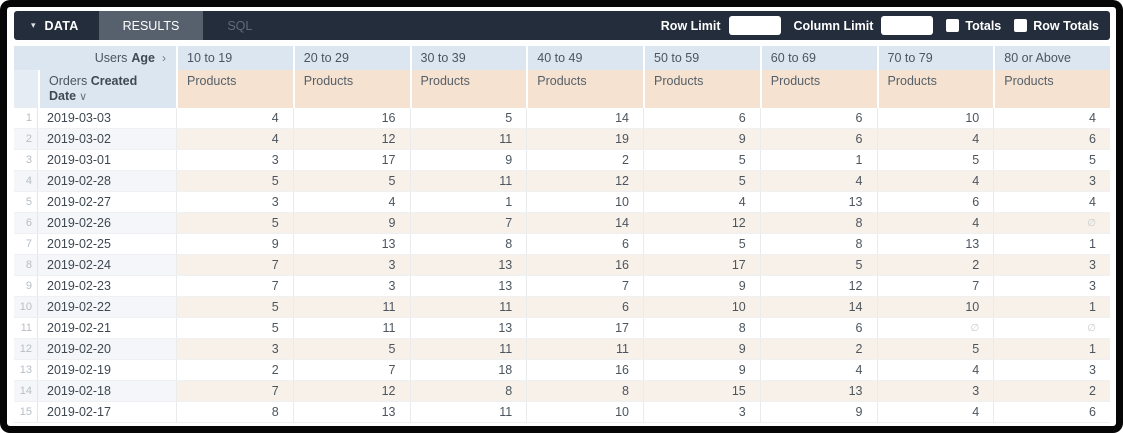 Image resolution: width=1123 pixels, height=433 pixels. Describe the element at coordinates (79, 244) in the screenshot. I see `date-cell: 2019-02-25` at that location.